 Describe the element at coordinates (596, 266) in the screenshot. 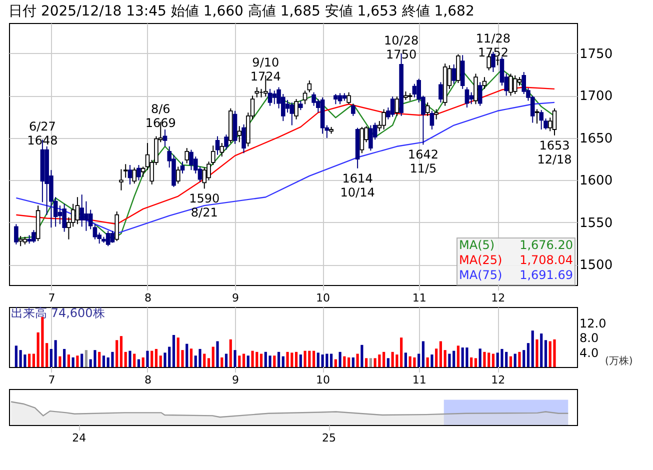

I see `y-tick-label: 1500` at that location.